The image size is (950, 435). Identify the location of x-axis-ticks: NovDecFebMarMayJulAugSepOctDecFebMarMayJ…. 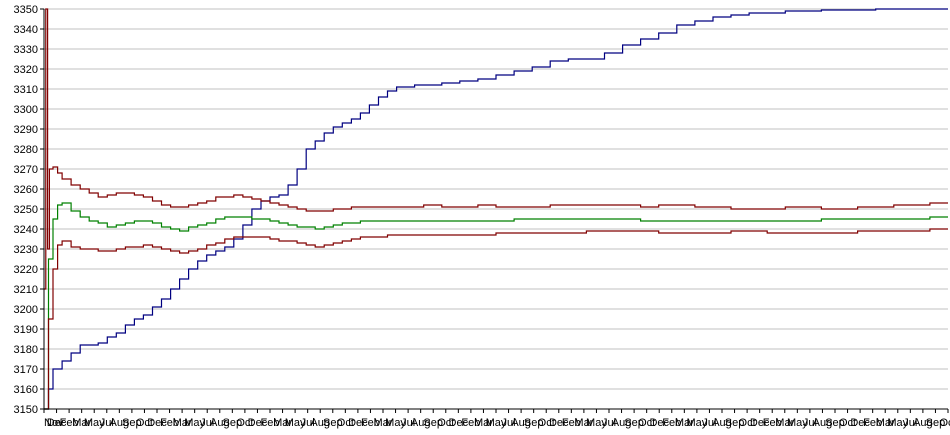
(496, 419).